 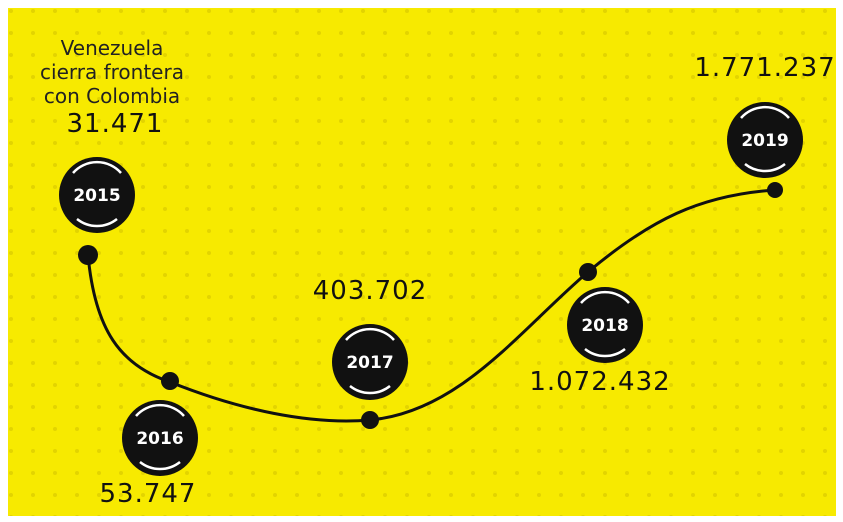 What do you see at coordinates (148, 494) in the screenshot?
I see `value-label: 53.747` at bounding box center [148, 494].